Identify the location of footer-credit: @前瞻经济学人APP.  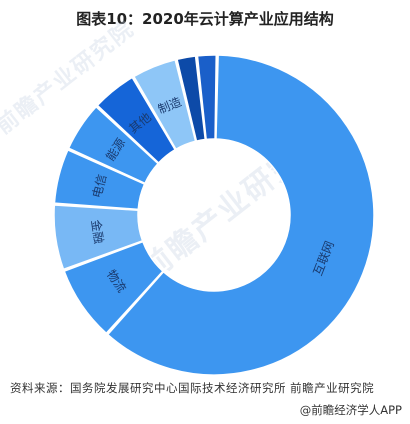
(350, 410).